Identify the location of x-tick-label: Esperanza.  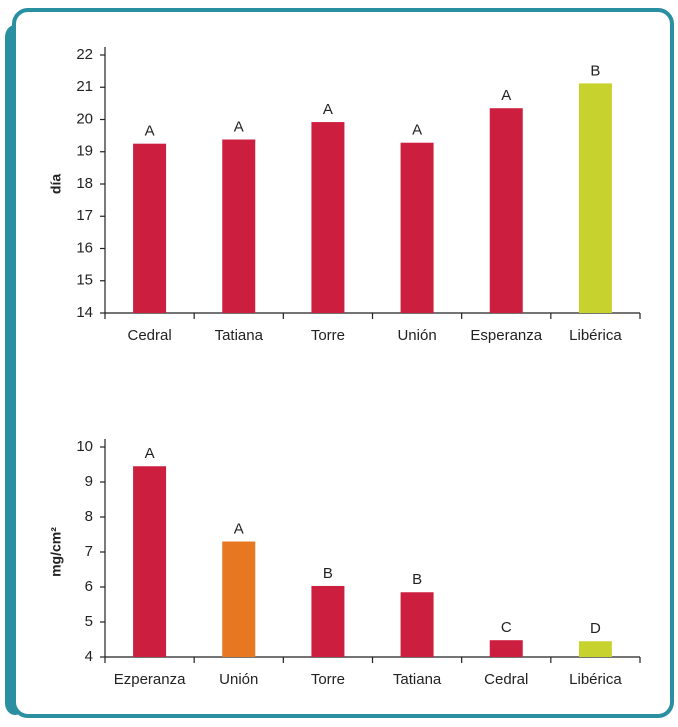
(506, 335).